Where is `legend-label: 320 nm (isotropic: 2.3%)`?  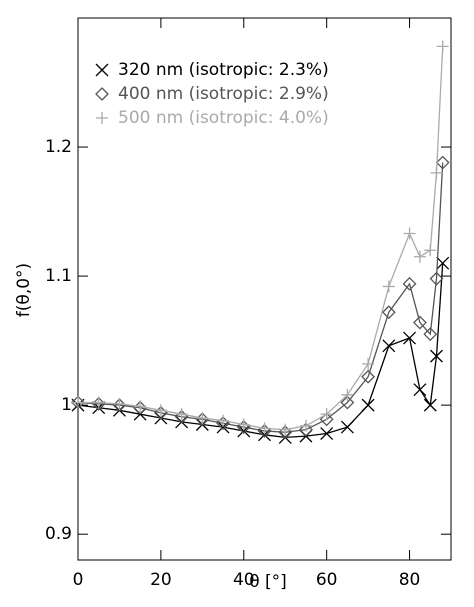
legend-label: 320 nm (isotropic: 2.3%) is located at coordinates (223, 70).